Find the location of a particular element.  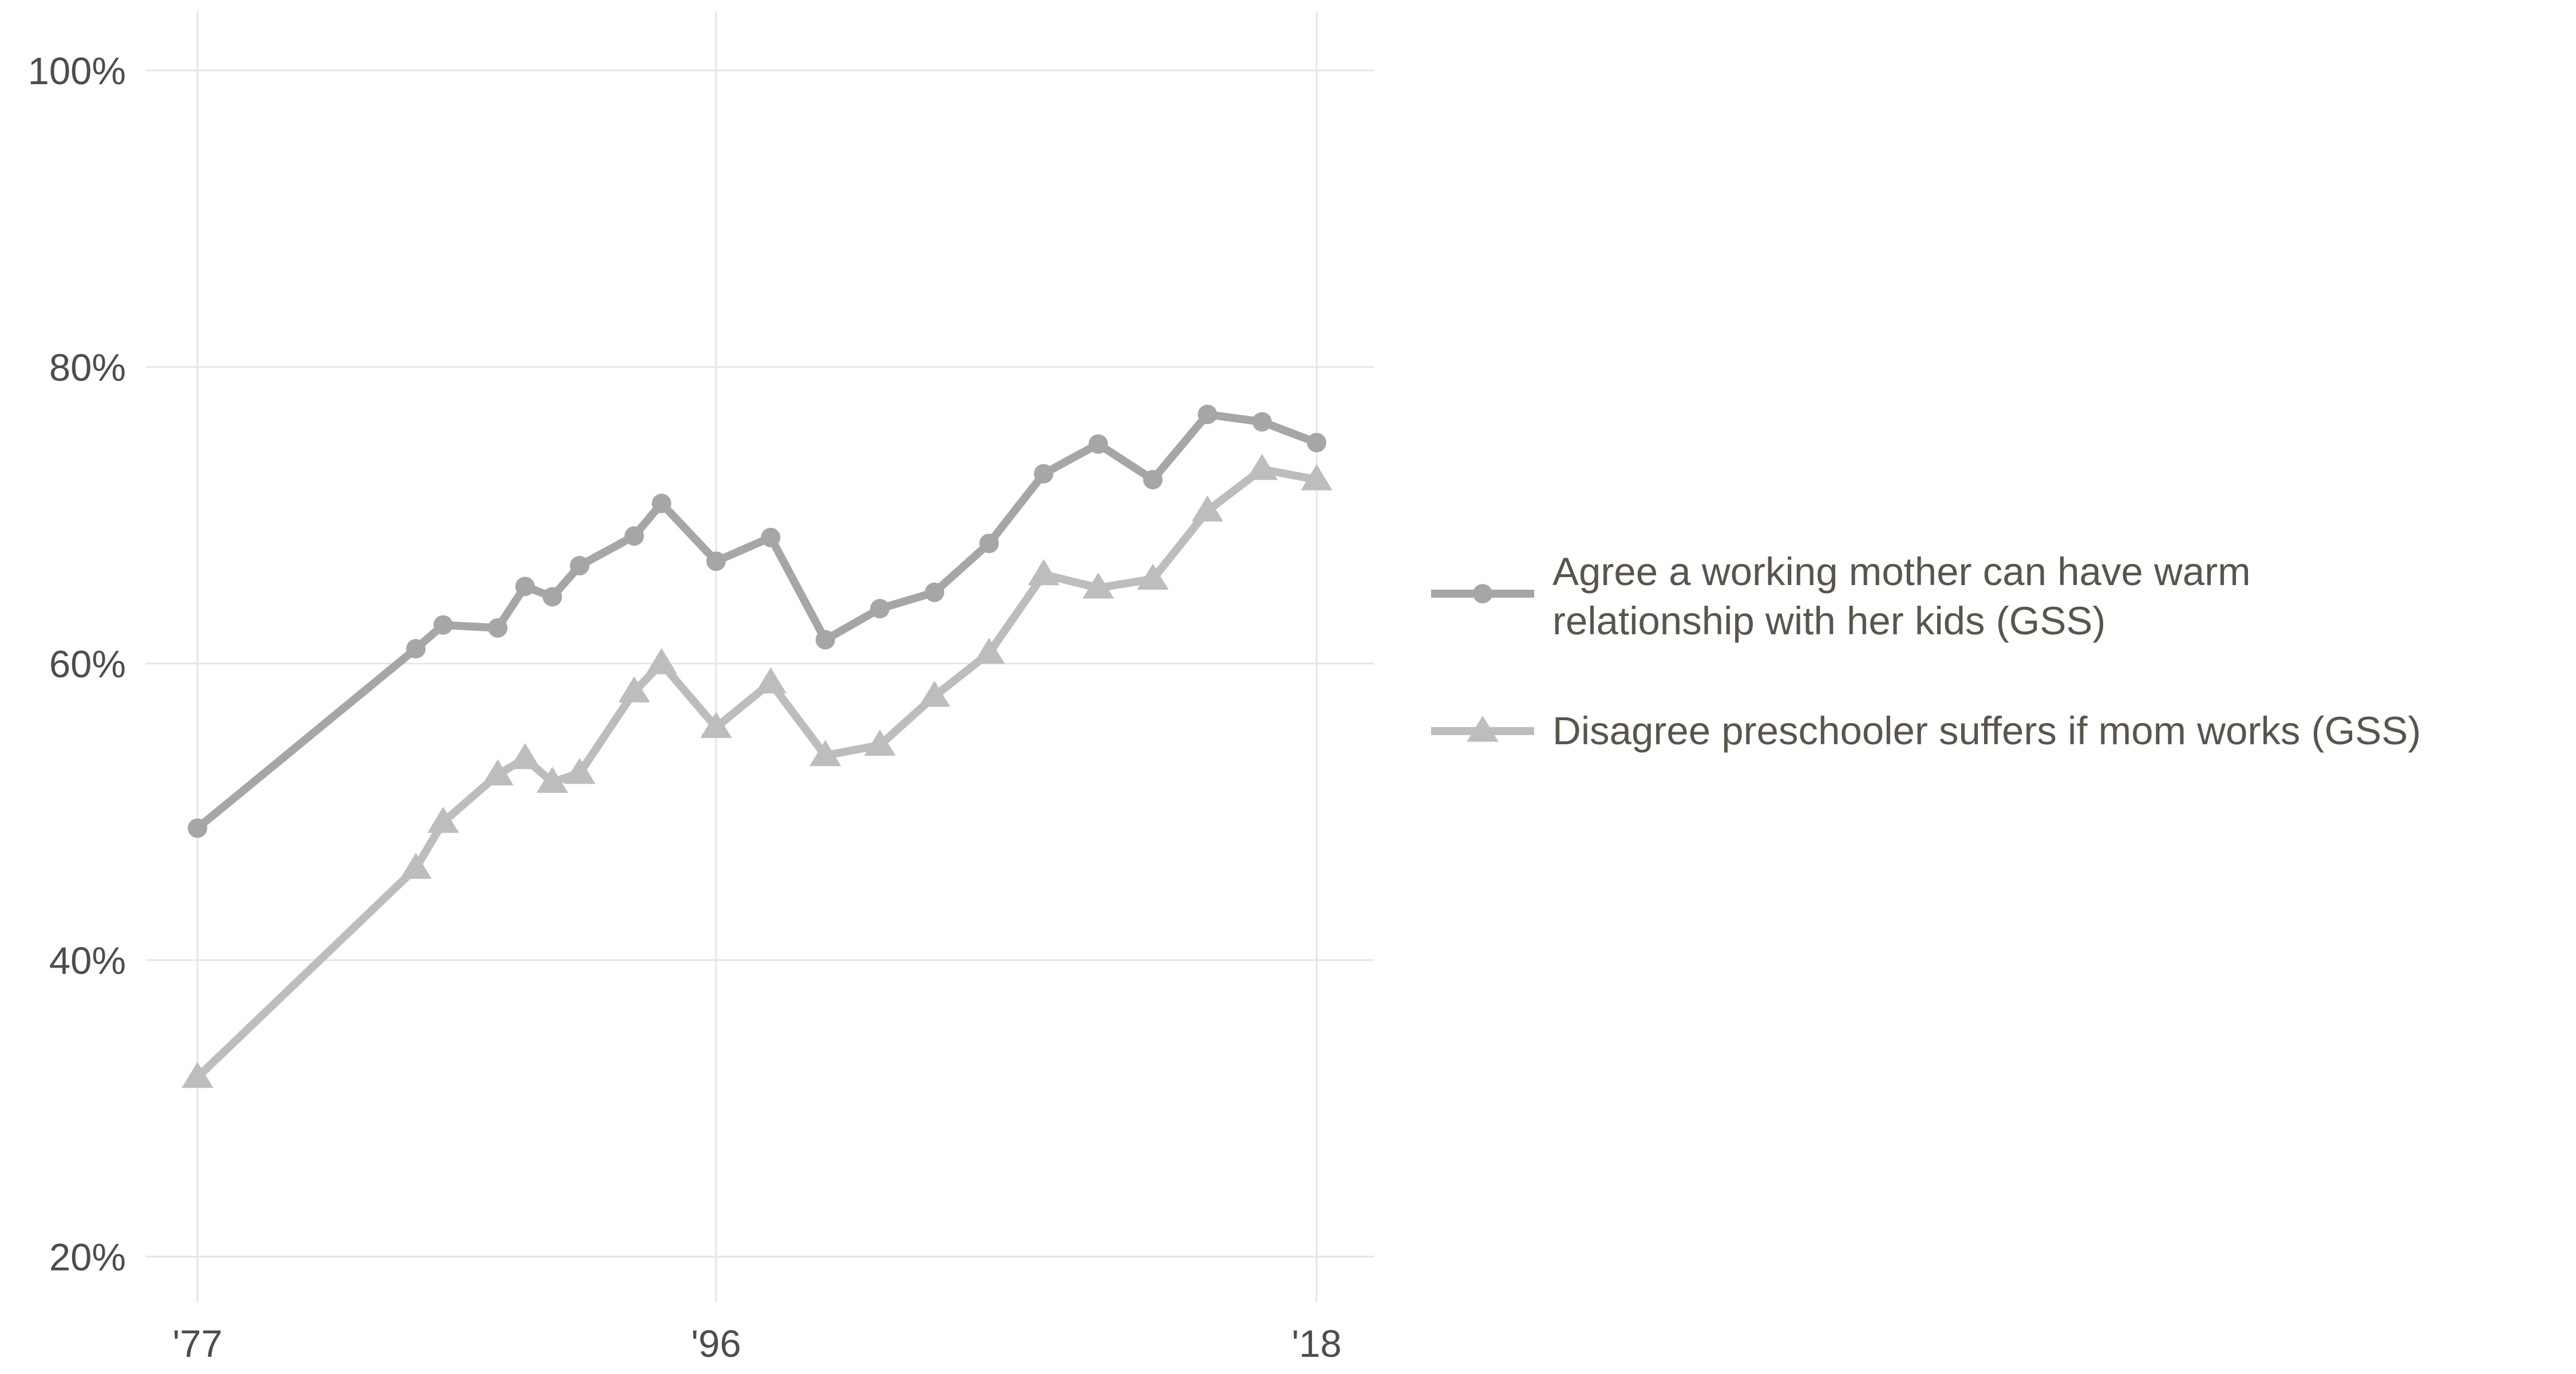

y-tick-label: 20% is located at coordinates (87, 1257).